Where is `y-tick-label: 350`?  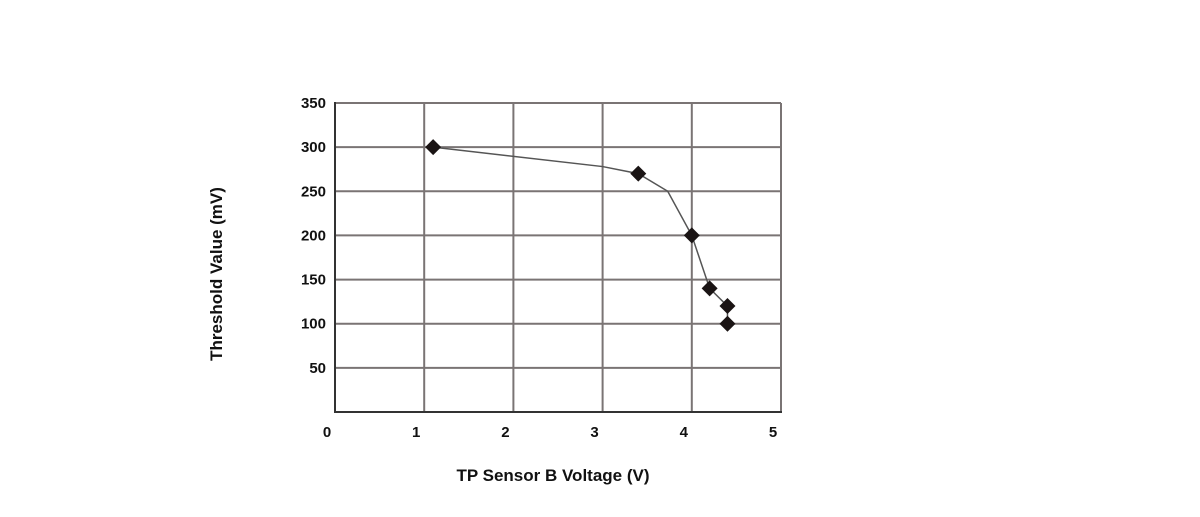
y-tick-label: 350 is located at coordinates (313, 103).